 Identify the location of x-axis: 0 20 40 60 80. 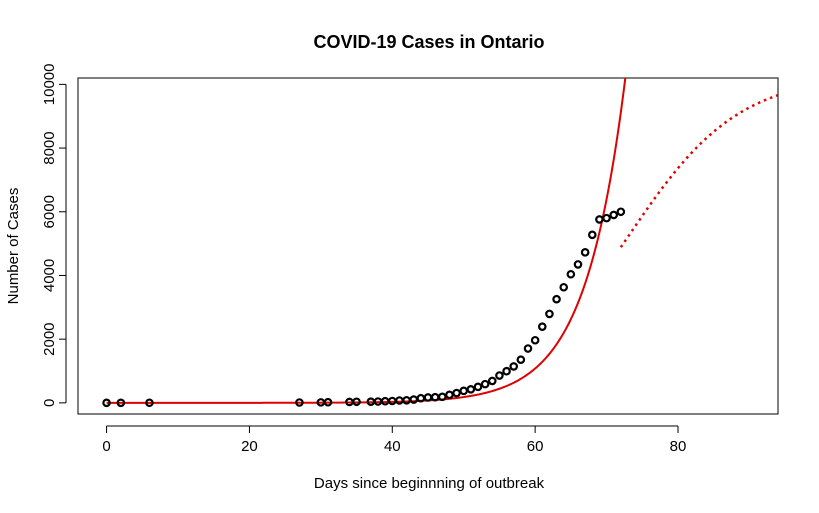
(394, 440).